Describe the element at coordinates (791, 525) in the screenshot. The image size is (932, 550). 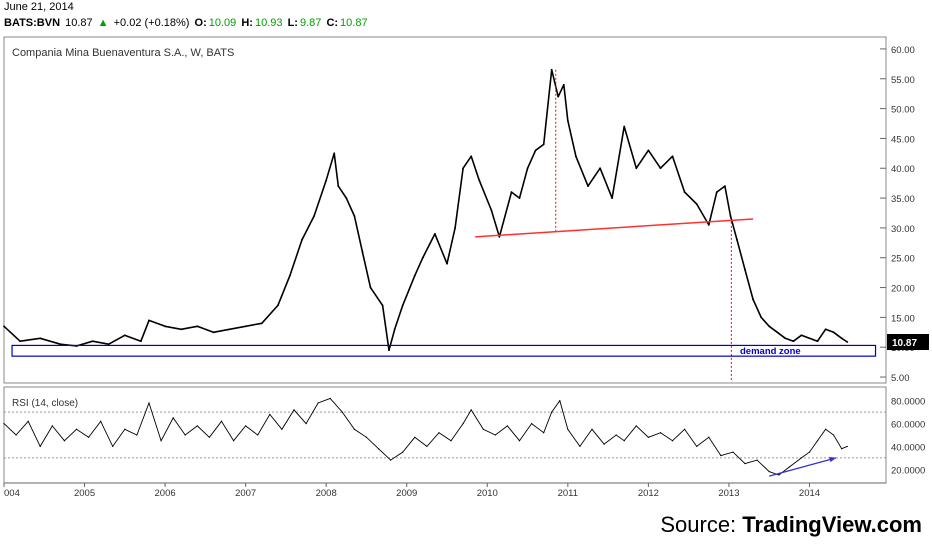
I see `source-credit: Source: TradingView.com` at that location.